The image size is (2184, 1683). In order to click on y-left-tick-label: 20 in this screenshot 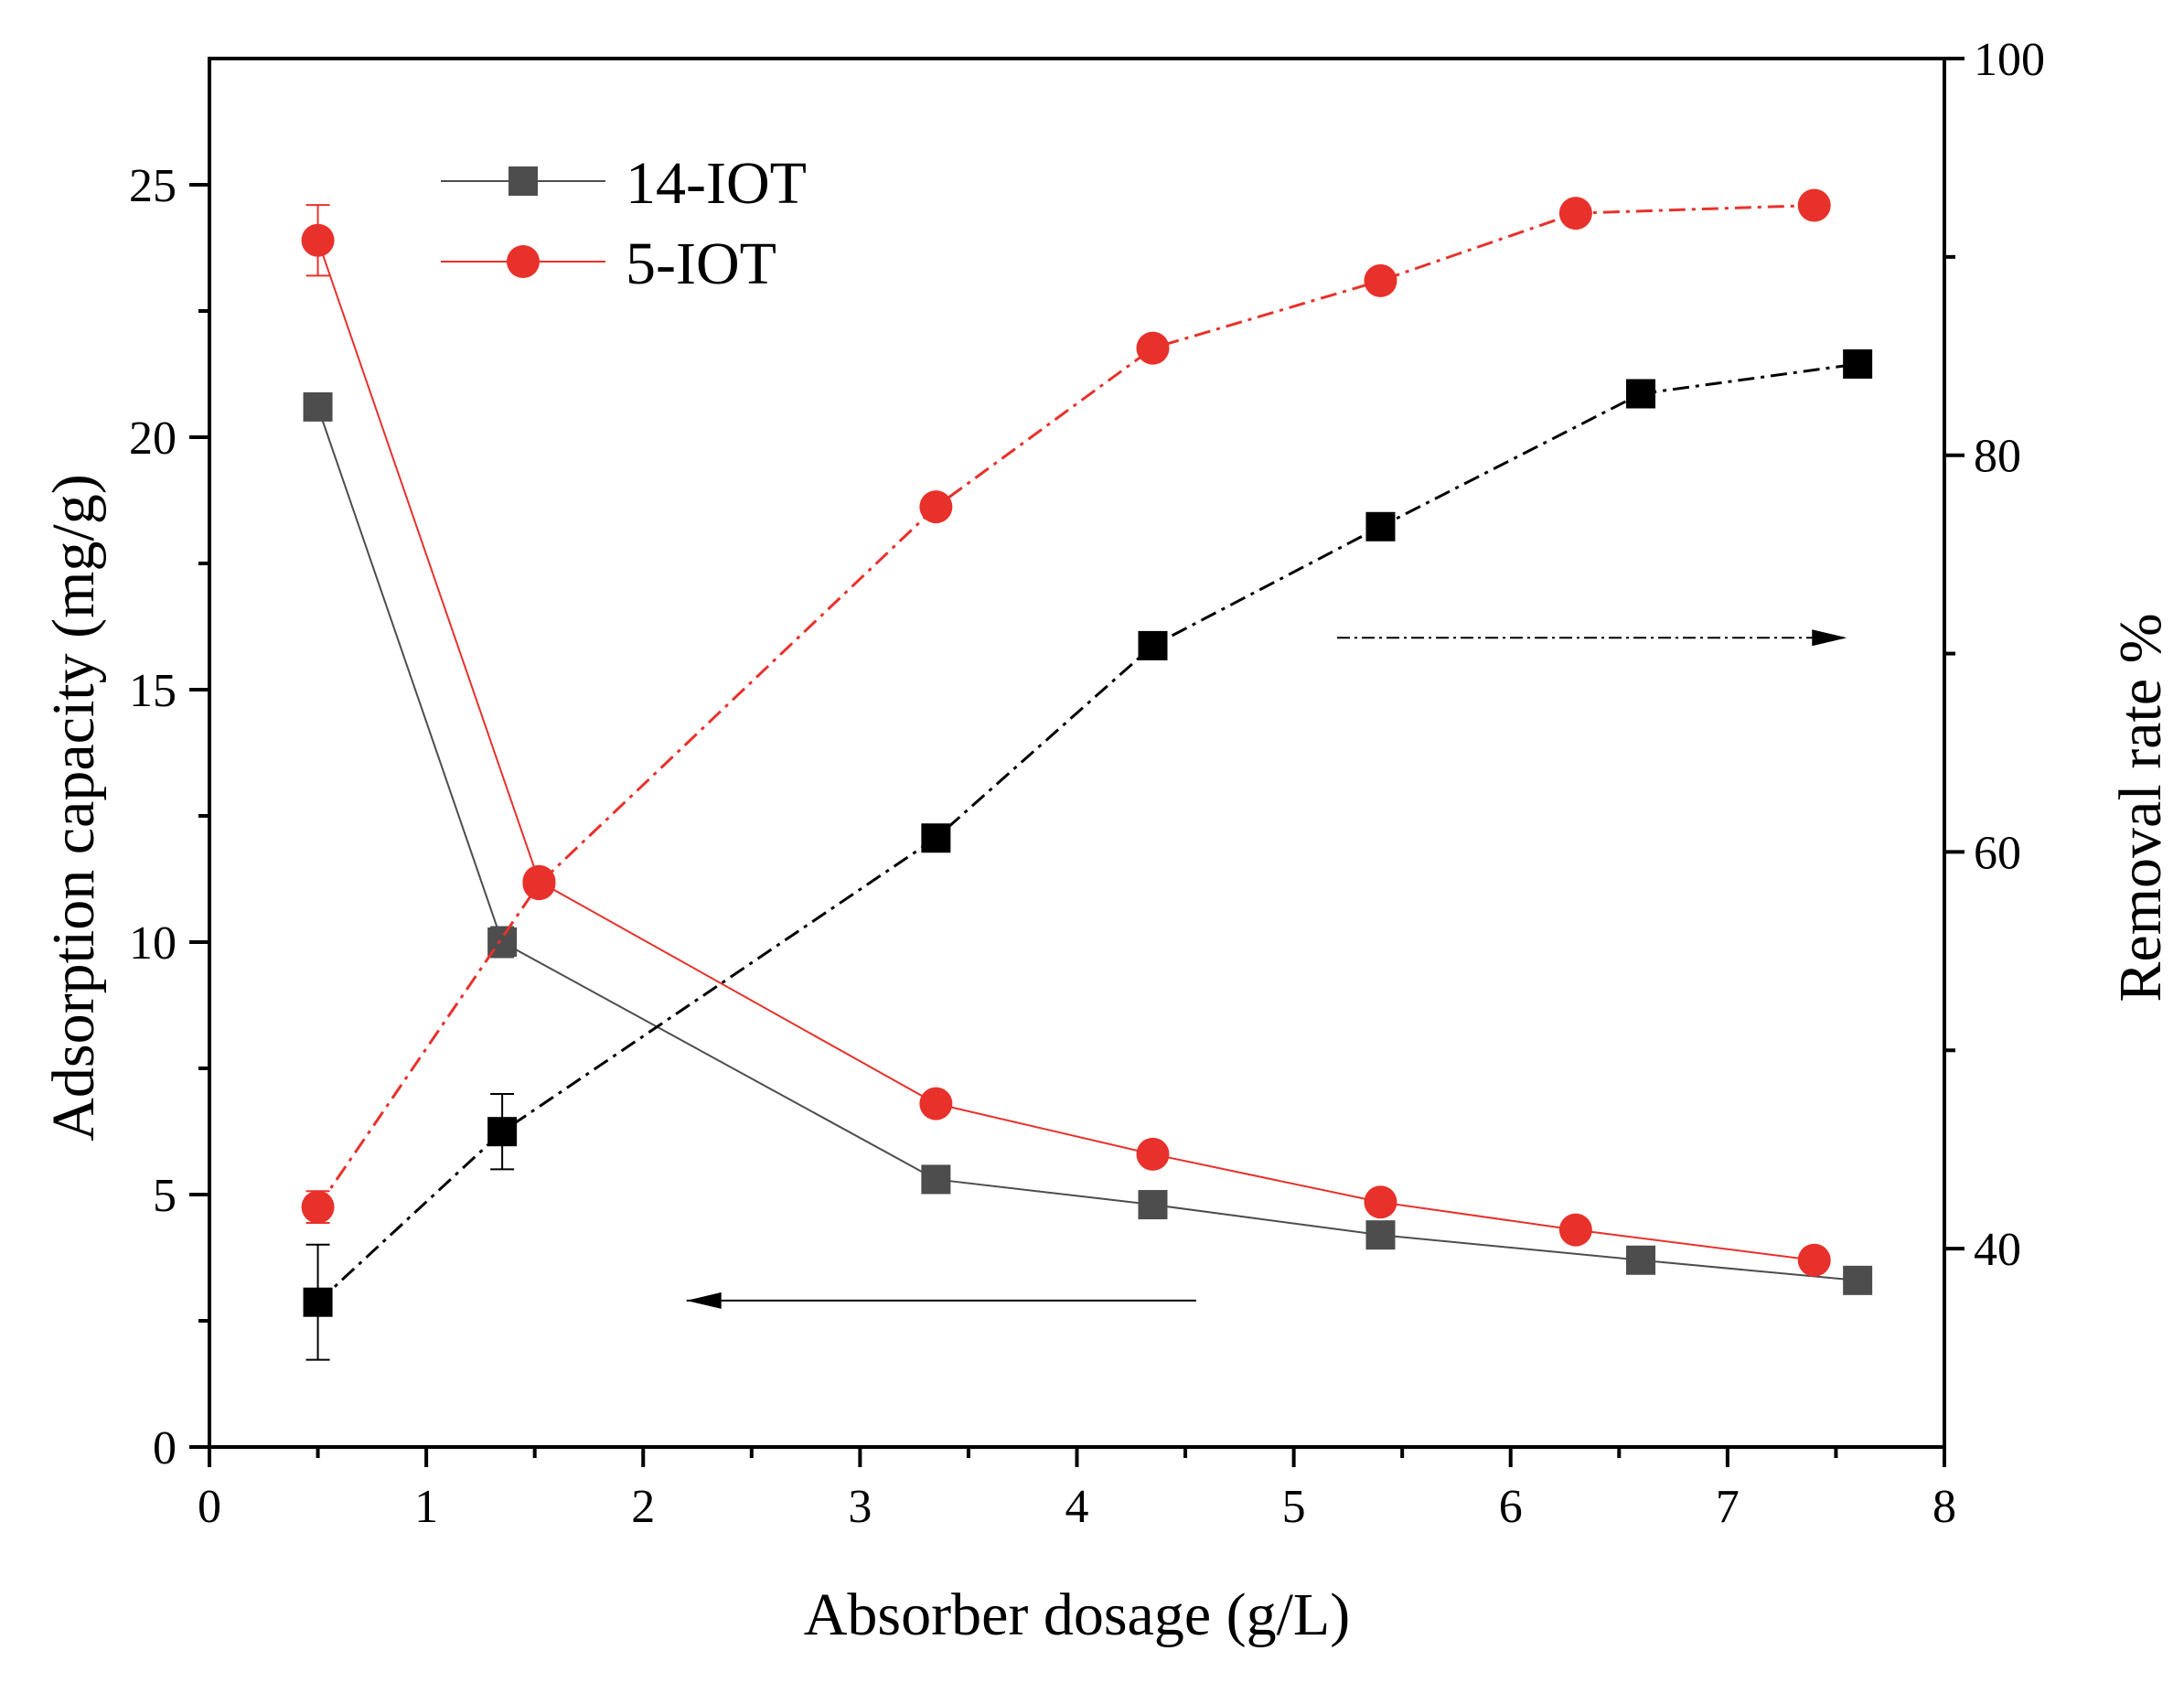, I will do `click(153, 439)`.